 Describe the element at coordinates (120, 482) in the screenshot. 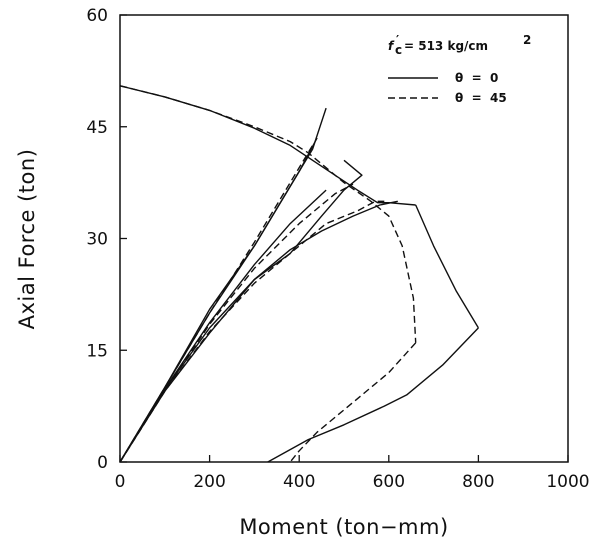

I see `x-tick-label: 0` at that location.